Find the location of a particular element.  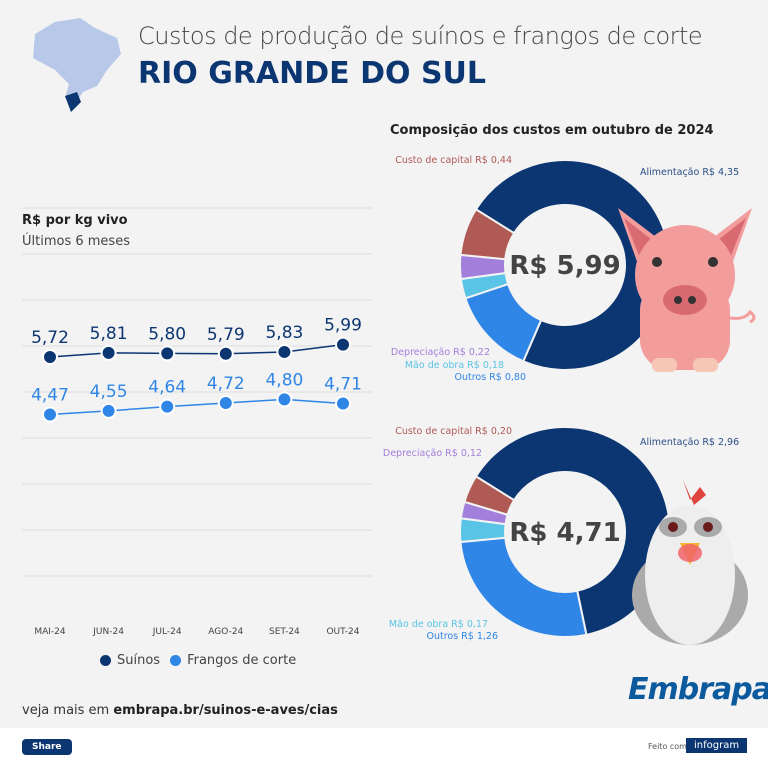

data-label: 5,99 is located at coordinates (343, 326).